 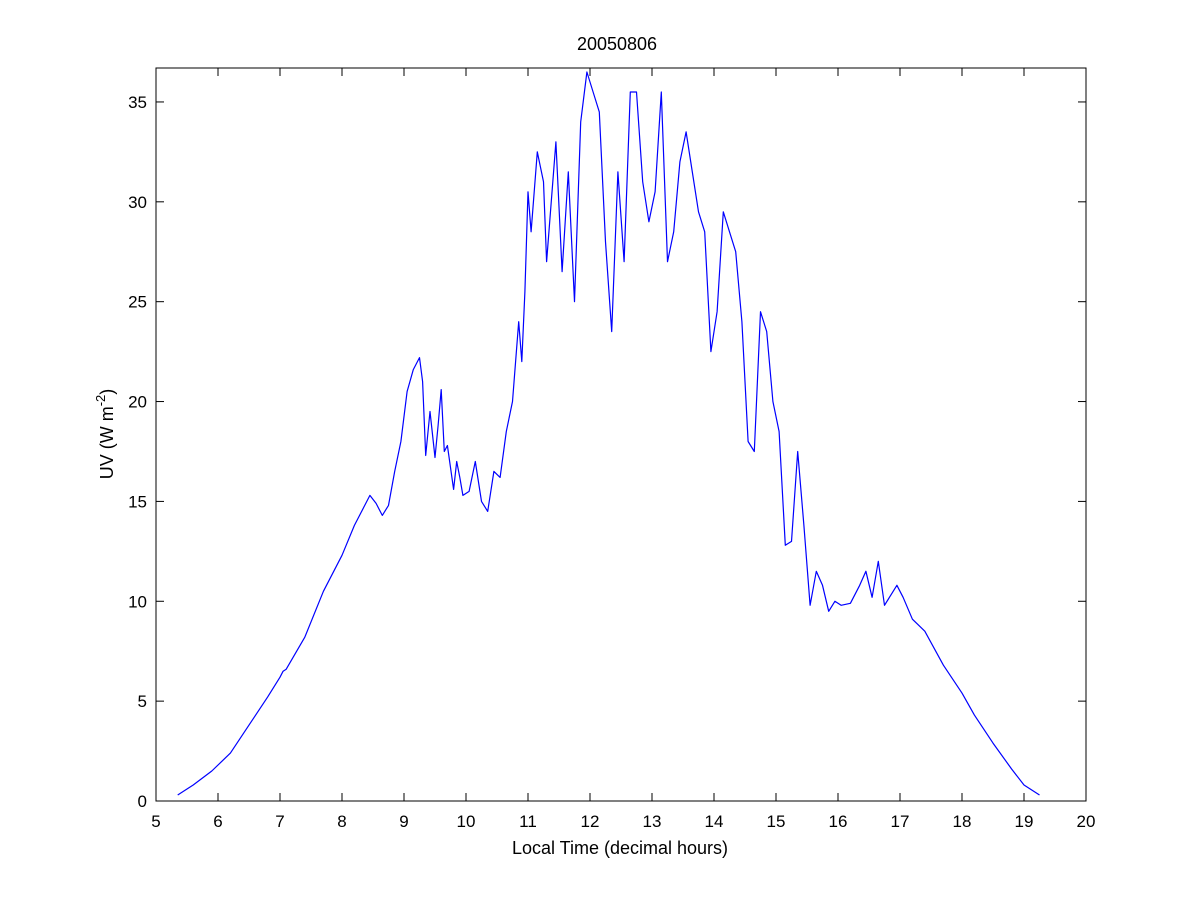 I want to click on y-axis-title-suffix: ), so click(x=107, y=392).